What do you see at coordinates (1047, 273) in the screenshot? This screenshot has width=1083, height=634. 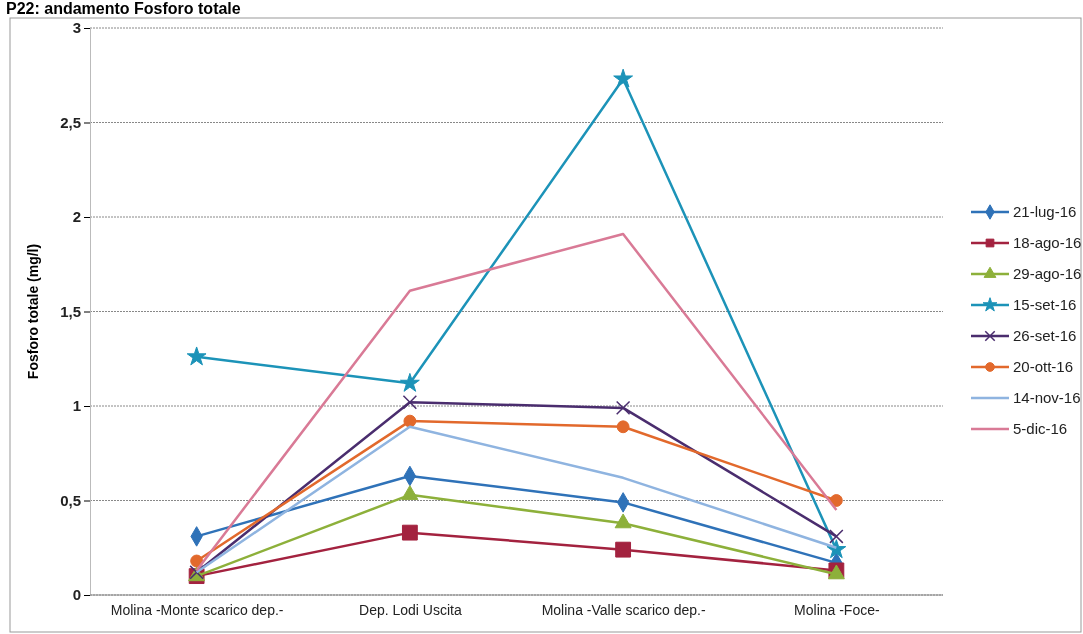 I see `legend-label: 29-ago-16` at bounding box center [1047, 273].